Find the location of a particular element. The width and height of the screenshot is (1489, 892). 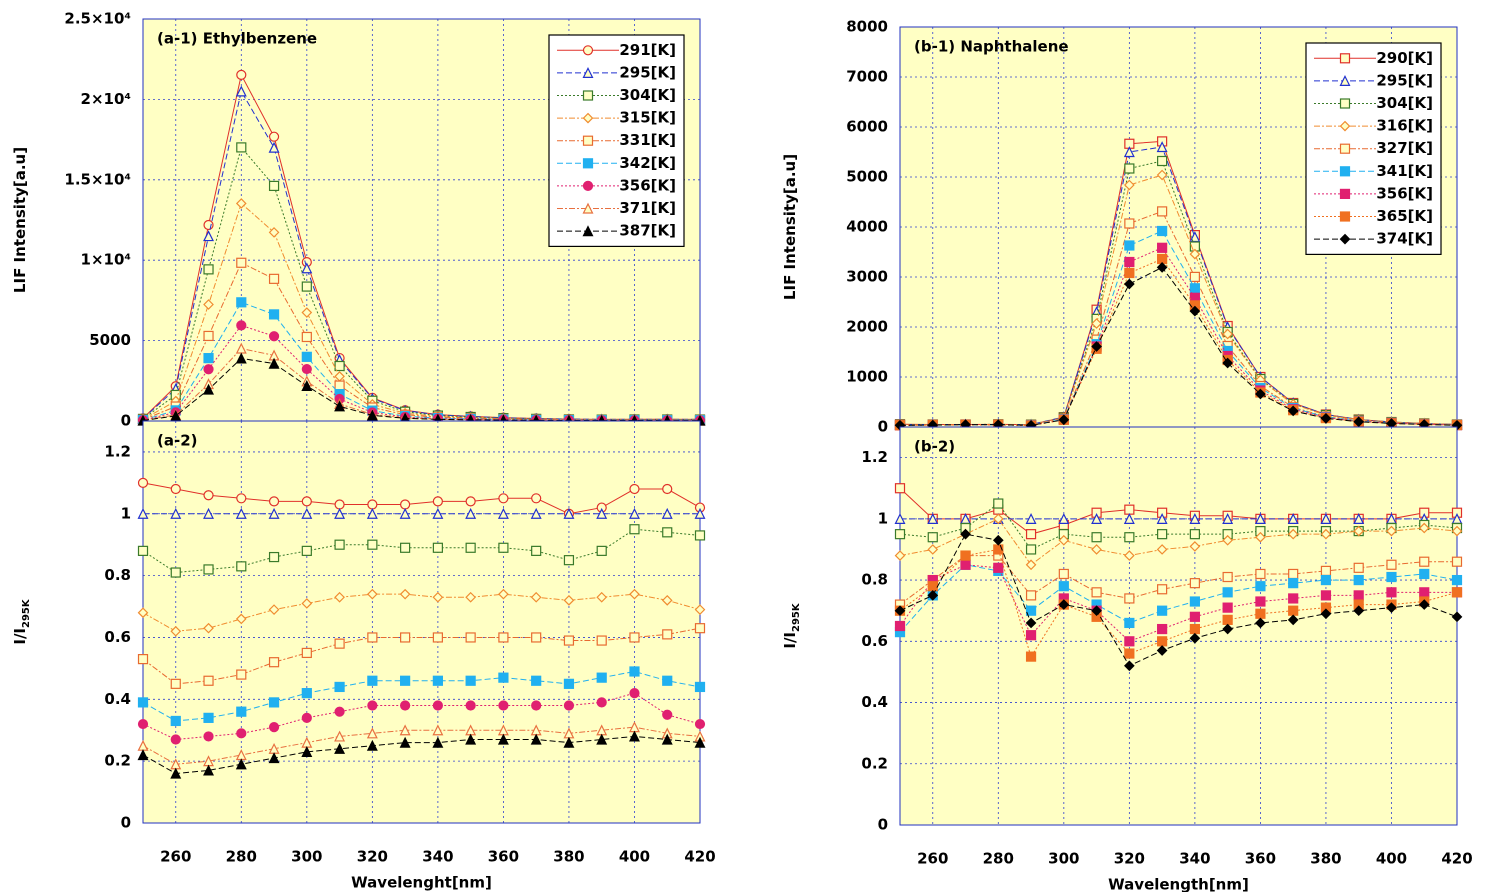

legend-label: 356[K] is located at coordinates (1404, 193).